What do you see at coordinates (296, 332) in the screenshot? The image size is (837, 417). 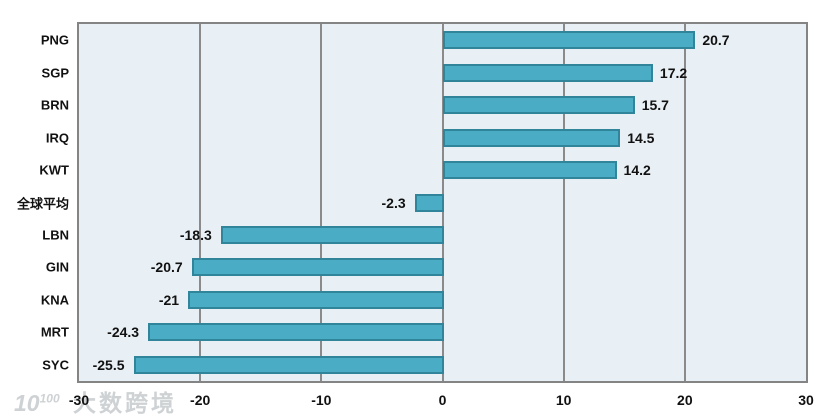 I see `bar-MRT` at bounding box center [296, 332].